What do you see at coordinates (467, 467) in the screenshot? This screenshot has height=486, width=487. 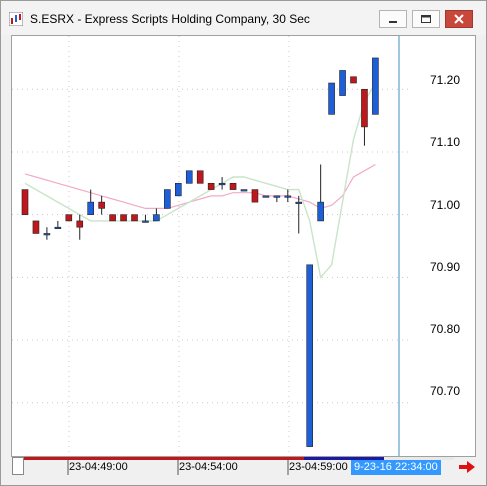 I see `scroll-right-arrow-icon` at bounding box center [467, 467].